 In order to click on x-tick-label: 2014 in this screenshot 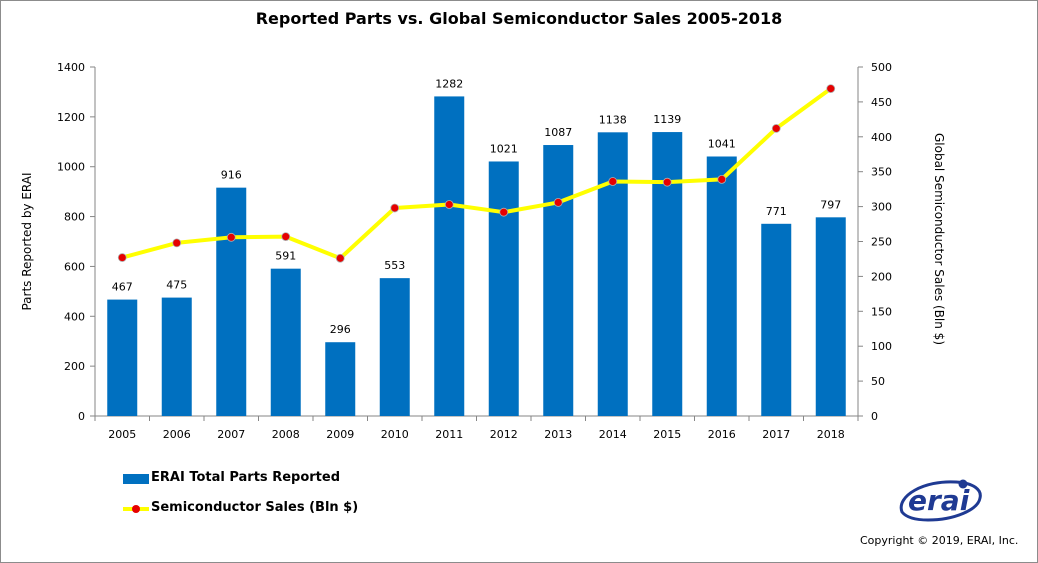, I will do `click(613, 434)`.